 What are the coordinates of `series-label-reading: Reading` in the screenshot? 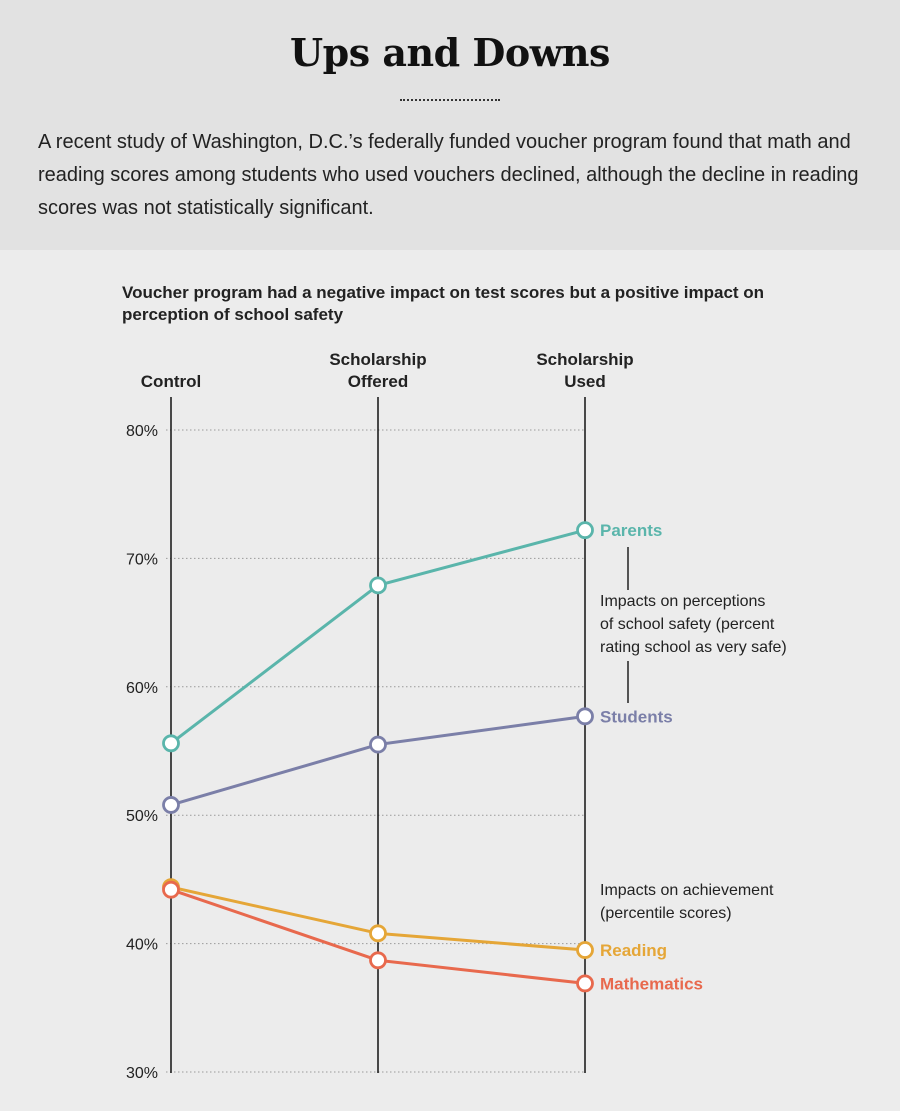 It's located at (633, 950).